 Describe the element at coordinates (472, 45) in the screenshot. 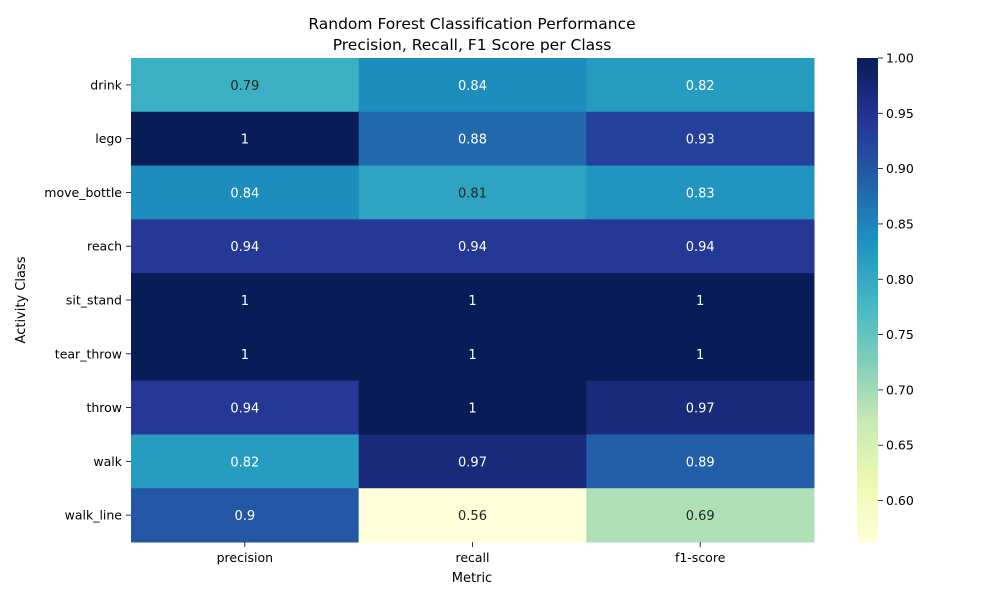

I see `chart-title-line2: Precision, Recall, F1 Score per Class` at that location.